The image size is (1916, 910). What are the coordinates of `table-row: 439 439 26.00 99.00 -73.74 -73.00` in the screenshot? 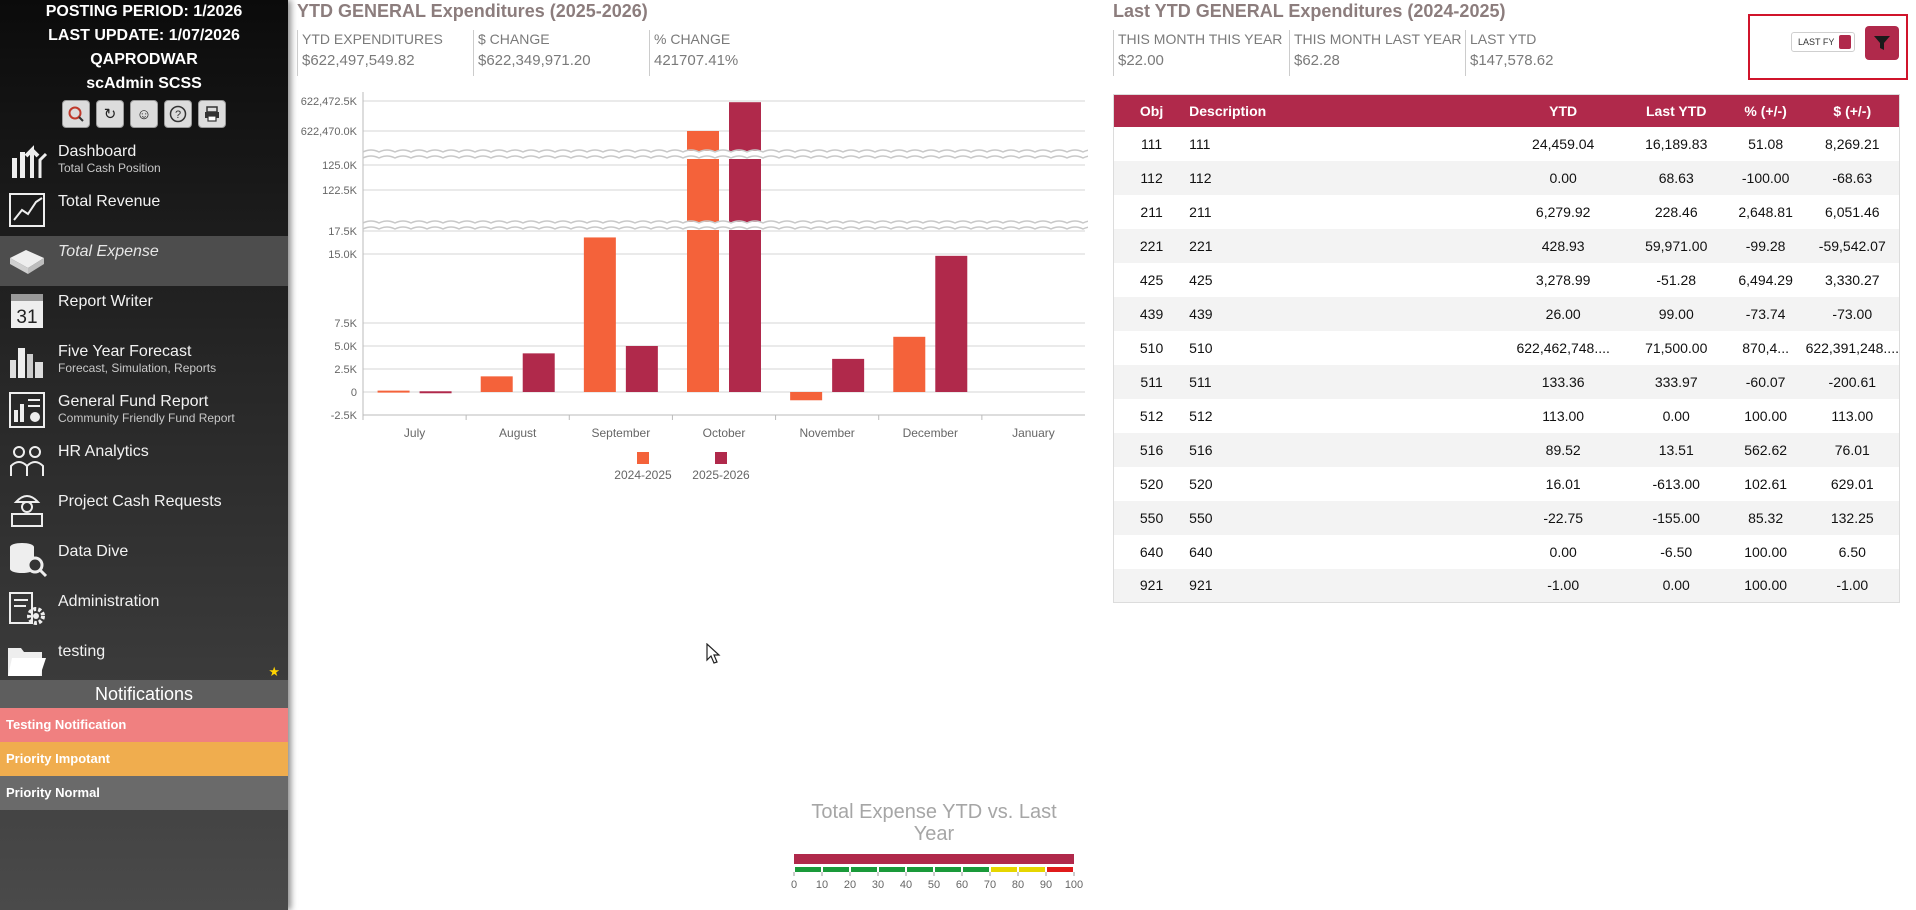 It's located at (1506, 313).